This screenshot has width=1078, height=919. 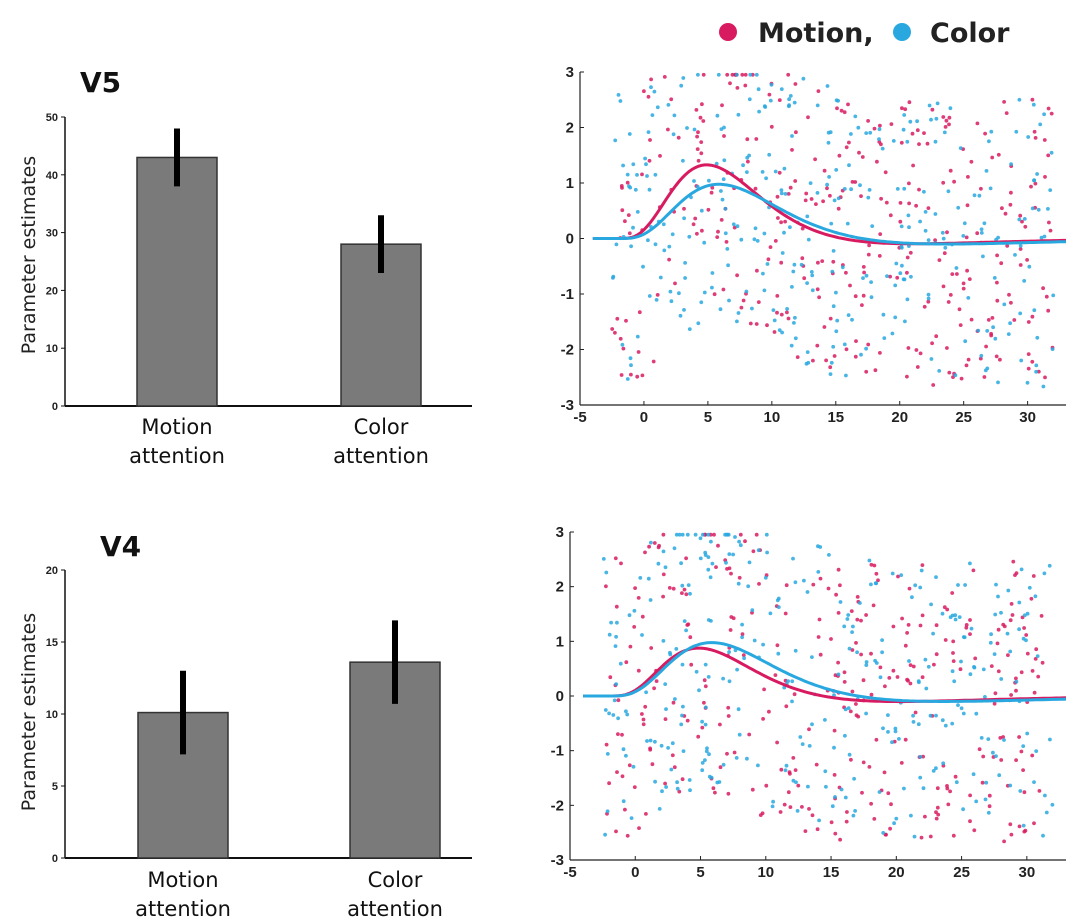 What do you see at coordinates (579, 417) in the screenshot?
I see `x-tick-label: -5` at bounding box center [579, 417].